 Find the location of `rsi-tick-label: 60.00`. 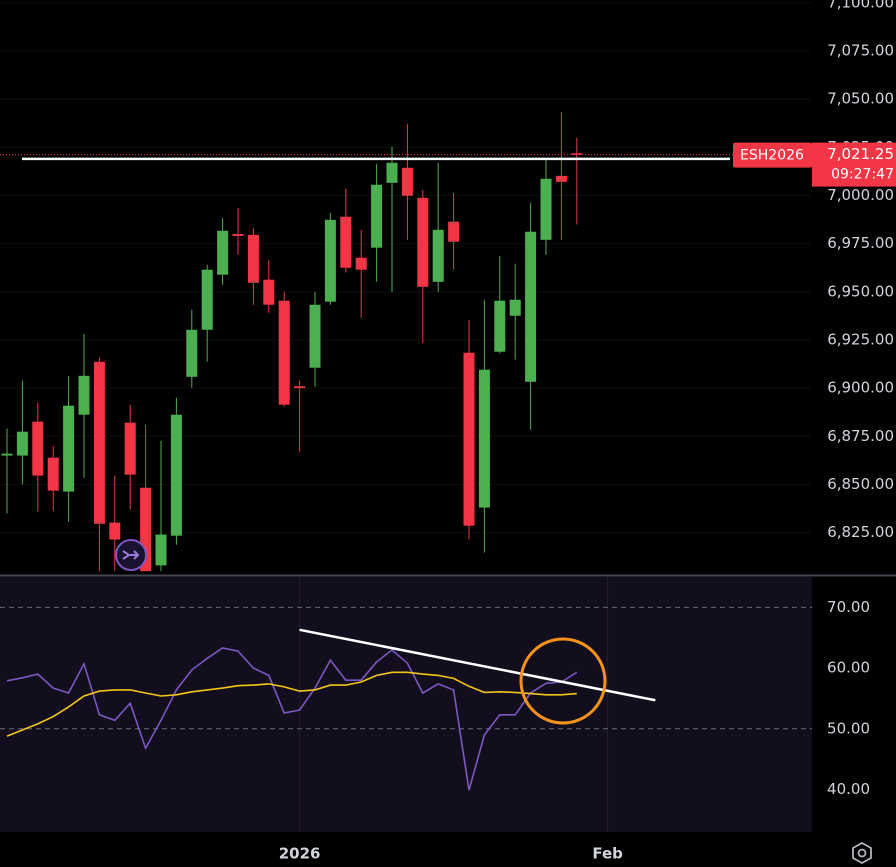

rsi-tick-label: 60.00 is located at coordinates (848, 668).